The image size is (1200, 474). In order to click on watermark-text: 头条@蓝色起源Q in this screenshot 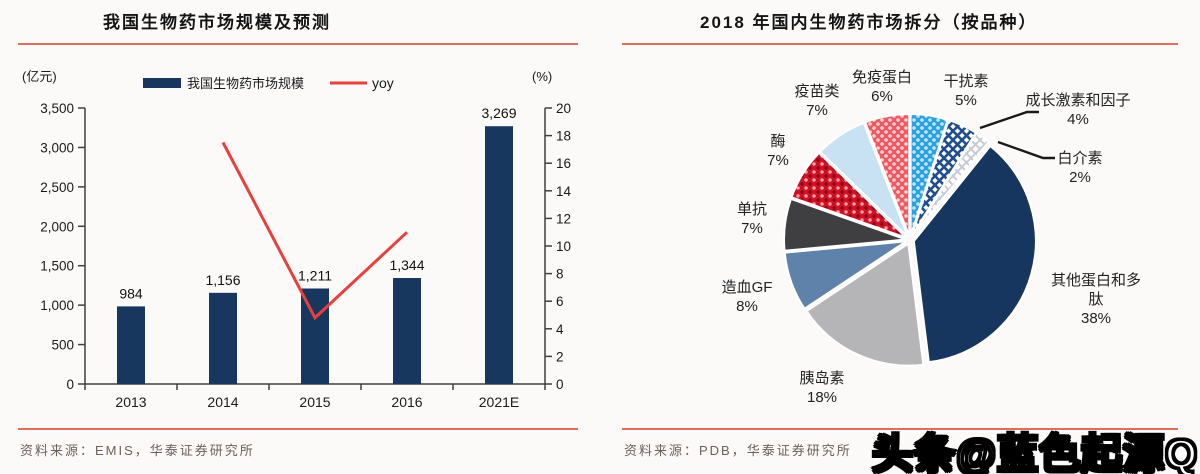, I will do `click(1035, 452)`.